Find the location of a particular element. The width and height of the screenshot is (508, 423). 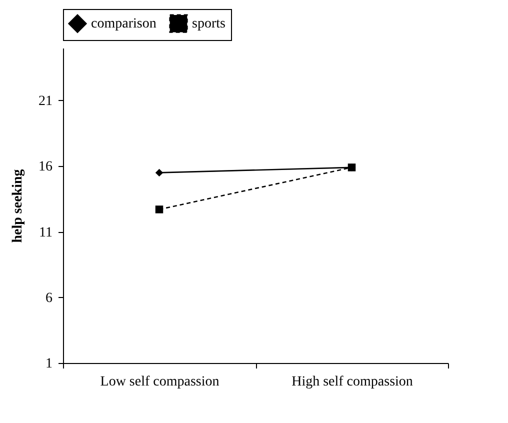

x-tick-label: Low self compassion is located at coordinates (160, 382).